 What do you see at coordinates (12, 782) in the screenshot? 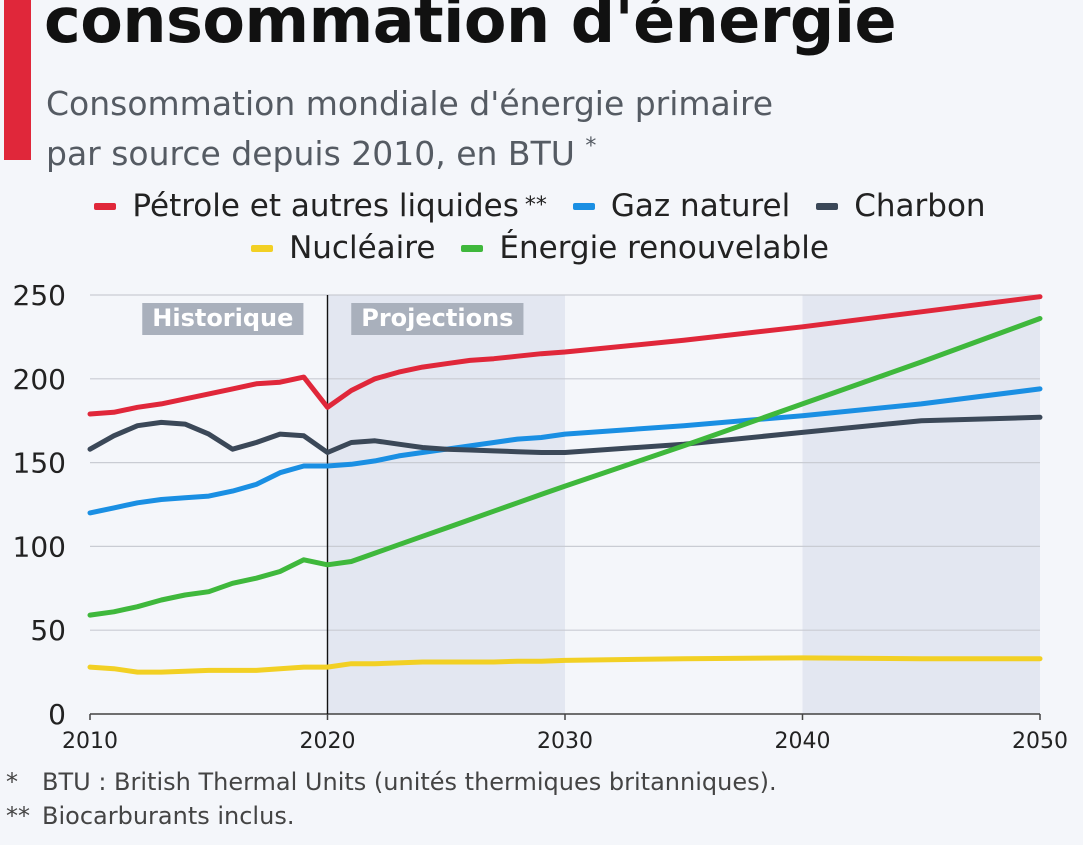
I see `footnote-mark: *` at bounding box center [12, 782].